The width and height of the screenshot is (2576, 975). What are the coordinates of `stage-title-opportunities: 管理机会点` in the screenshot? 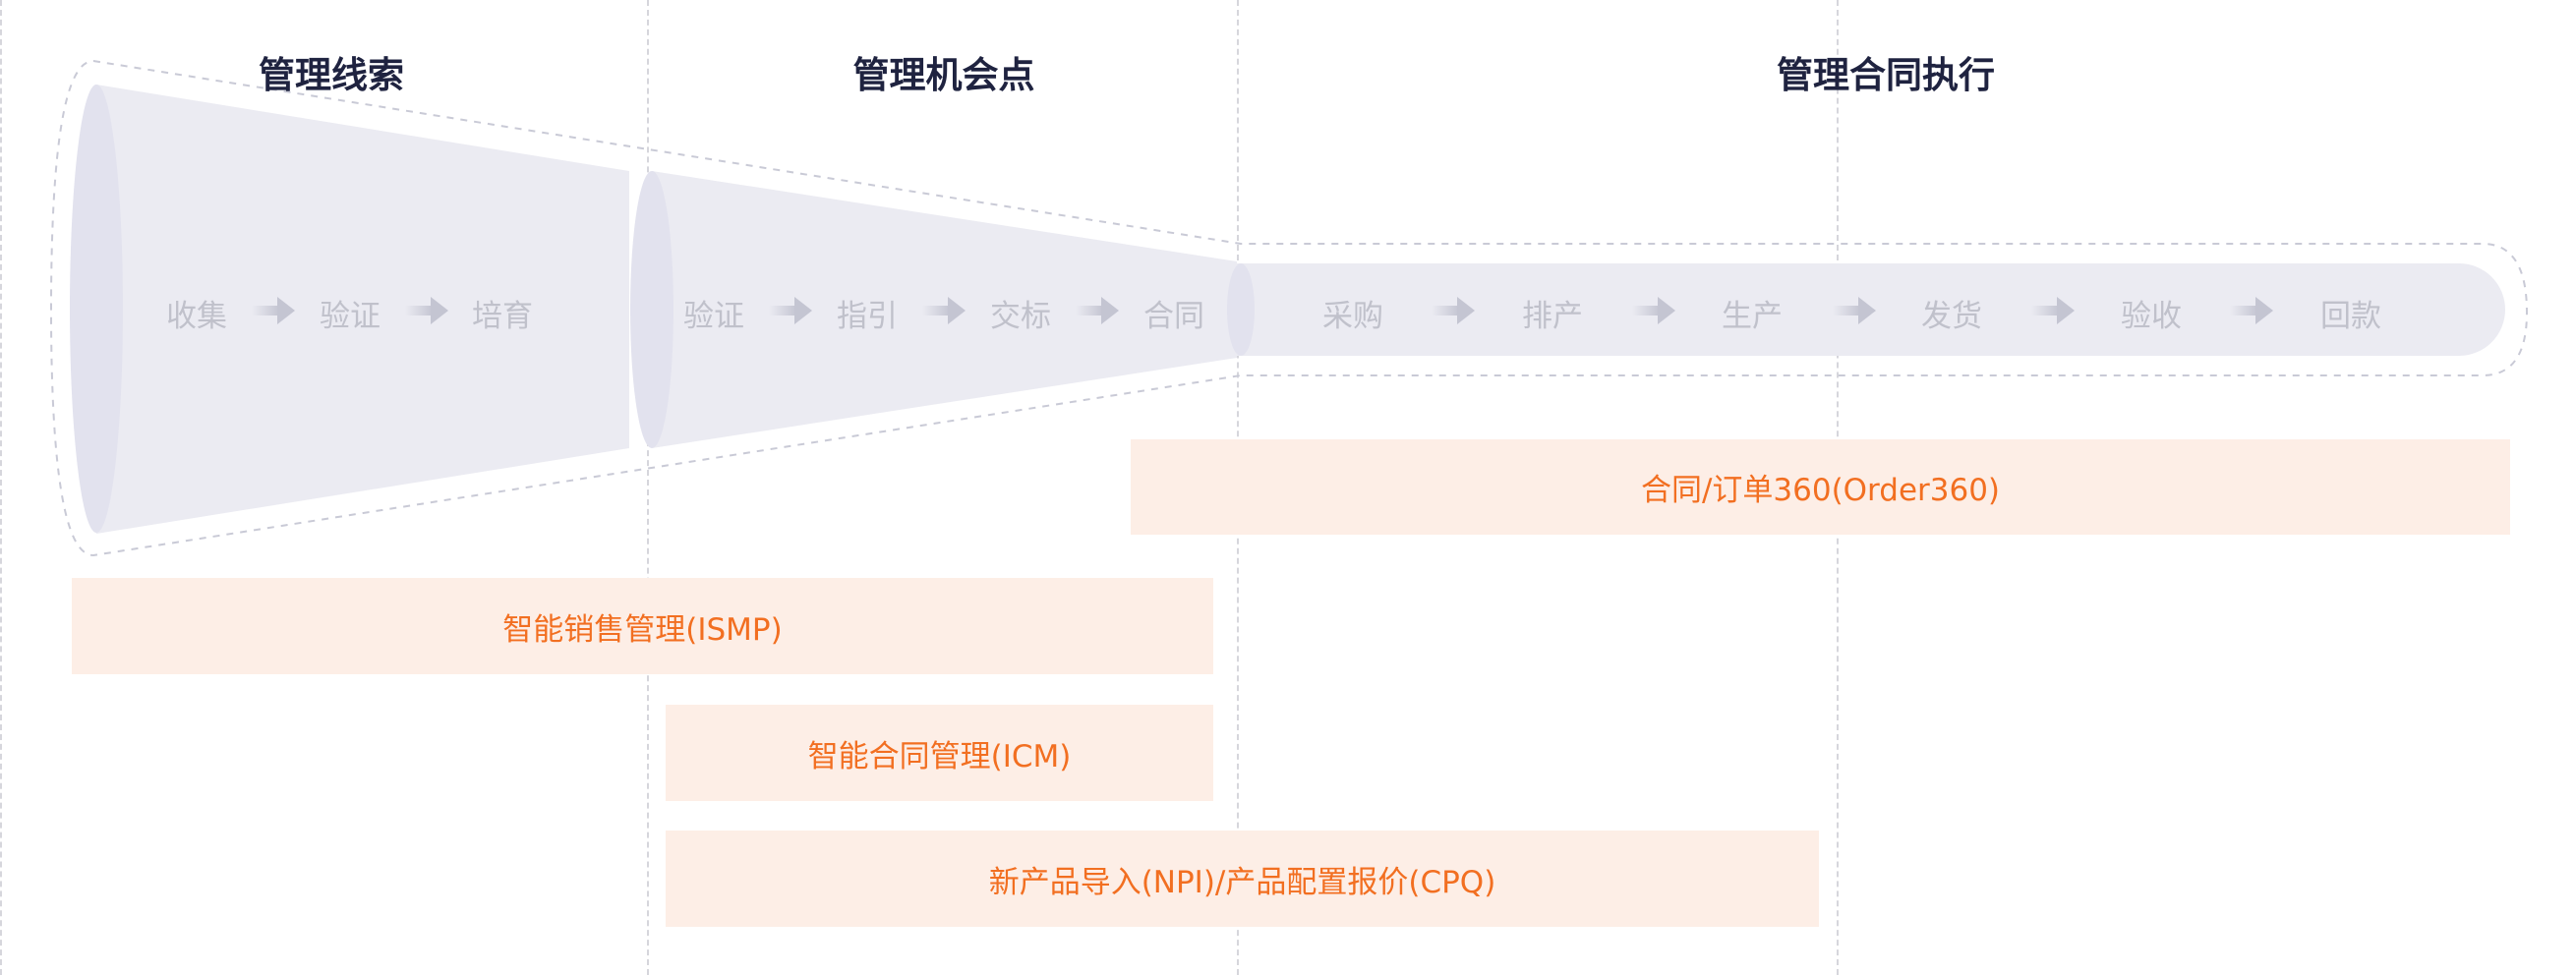 It's located at (943, 75).